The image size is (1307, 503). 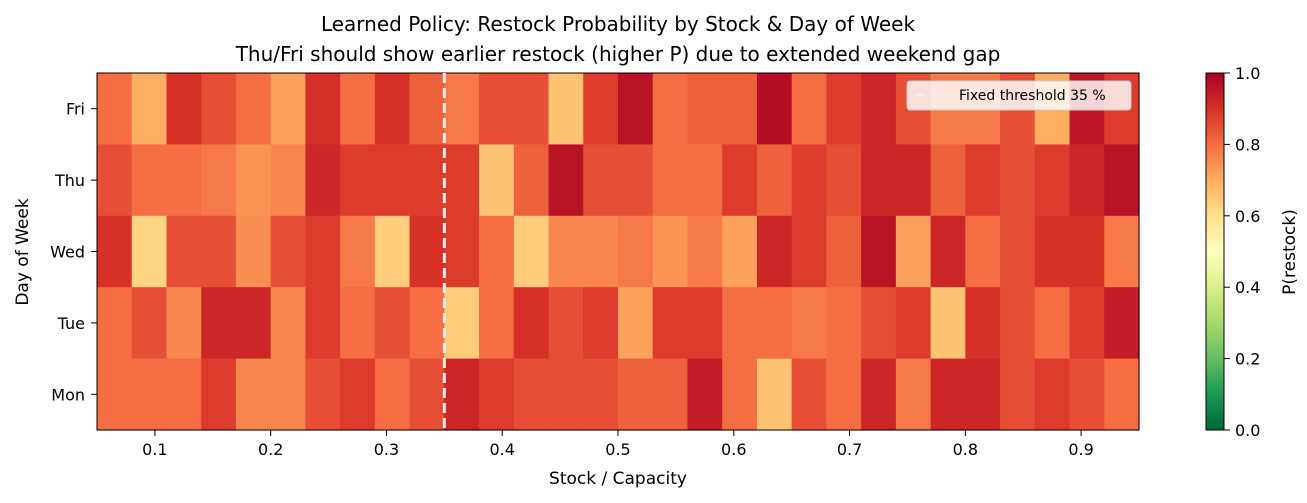 What do you see at coordinates (1215, 251) in the screenshot?
I see `colorbar` at bounding box center [1215, 251].